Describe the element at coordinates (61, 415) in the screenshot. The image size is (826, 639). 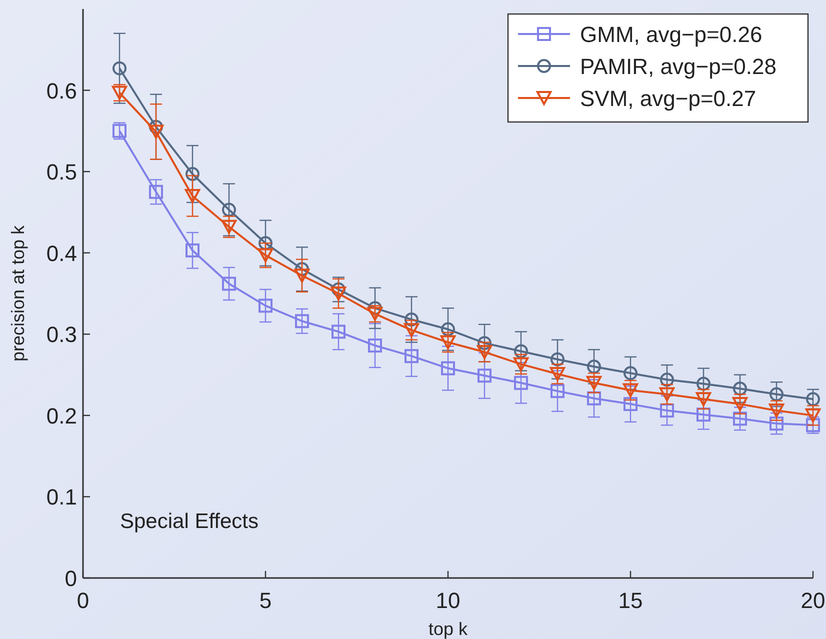
I see `y-tick-label: 0.2` at that location.